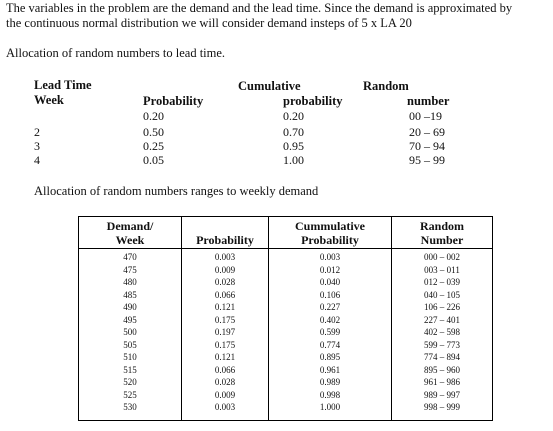  I want to click on random-number-cell: 012 – 039, so click(442, 282).